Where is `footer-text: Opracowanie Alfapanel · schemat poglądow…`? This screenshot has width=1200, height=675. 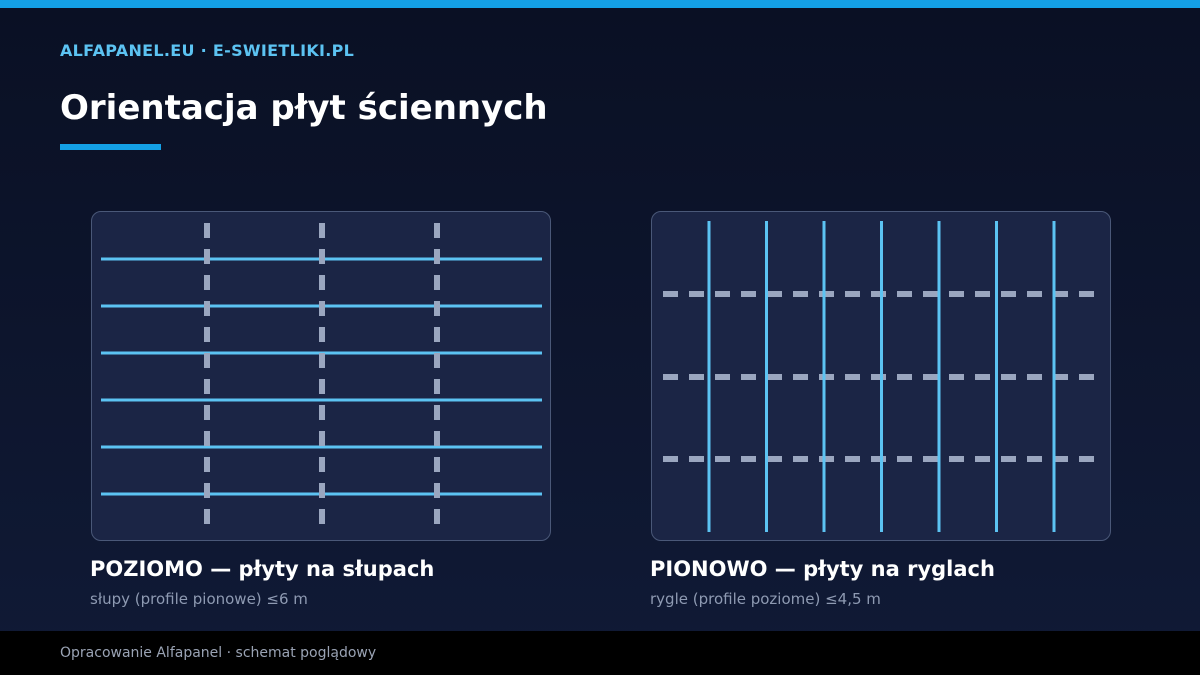 footer-text: Opracowanie Alfapanel · schemat poglądow… is located at coordinates (218, 653).